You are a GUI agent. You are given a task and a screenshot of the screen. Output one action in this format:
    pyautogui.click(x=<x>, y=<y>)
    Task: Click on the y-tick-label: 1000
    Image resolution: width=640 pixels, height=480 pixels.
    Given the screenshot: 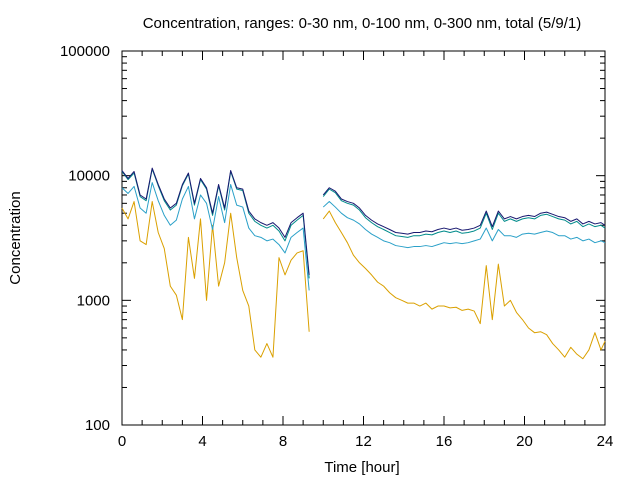 What is the action you would take?
    pyautogui.click(x=93, y=300)
    